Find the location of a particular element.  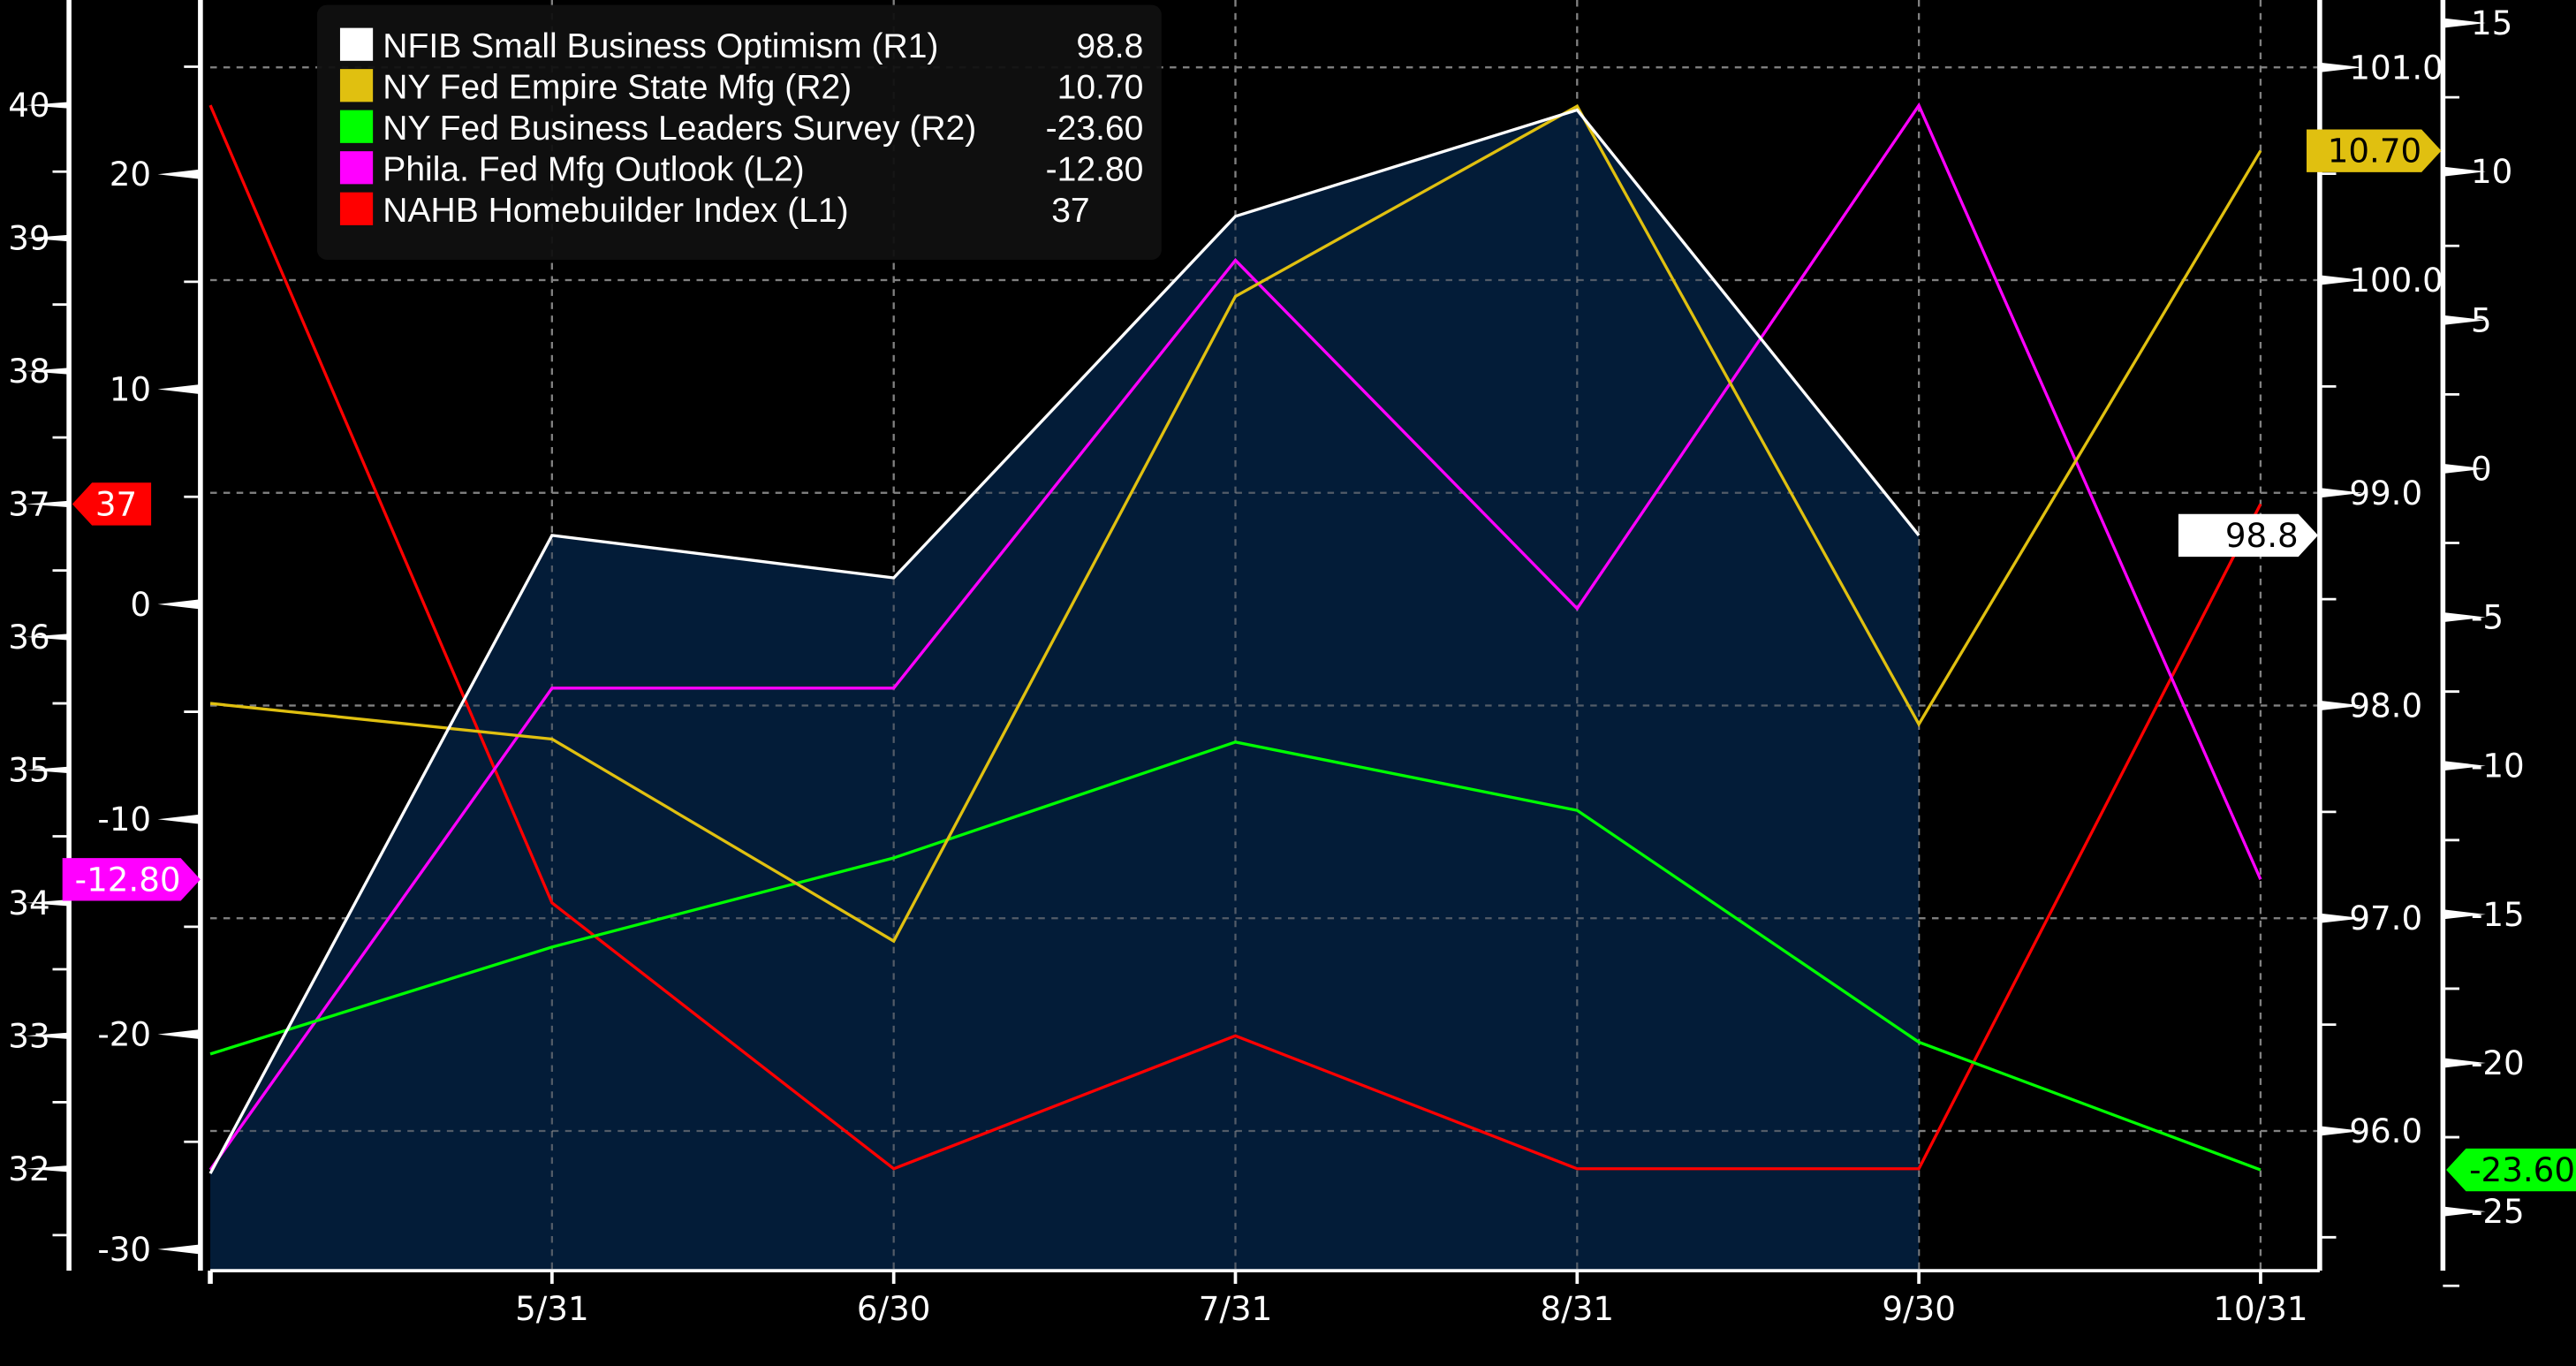

legend-last-value: -12.80 is located at coordinates (1095, 170).